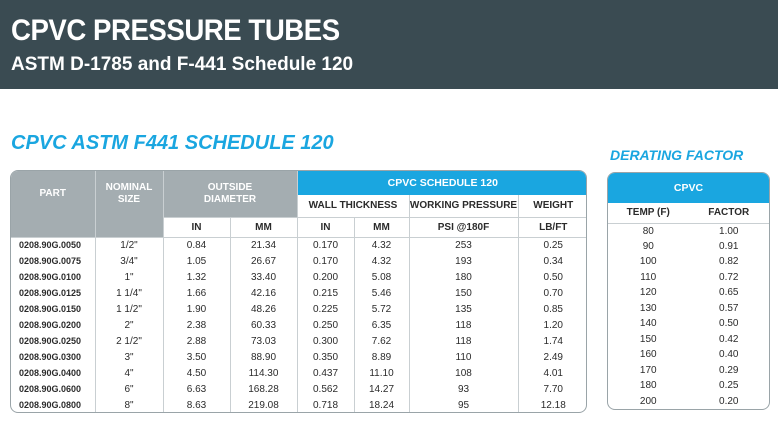 This screenshot has height=429, width=778. I want to click on table-cell: 0208.90G.0250, so click(53, 341).